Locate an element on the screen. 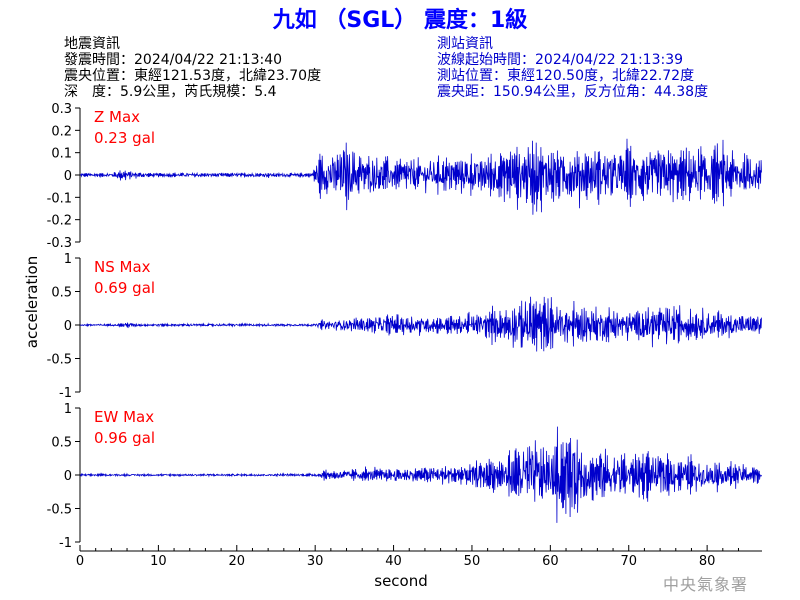 The image size is (800, 600). x-axis-title: second is located at coordinates (401, 581).